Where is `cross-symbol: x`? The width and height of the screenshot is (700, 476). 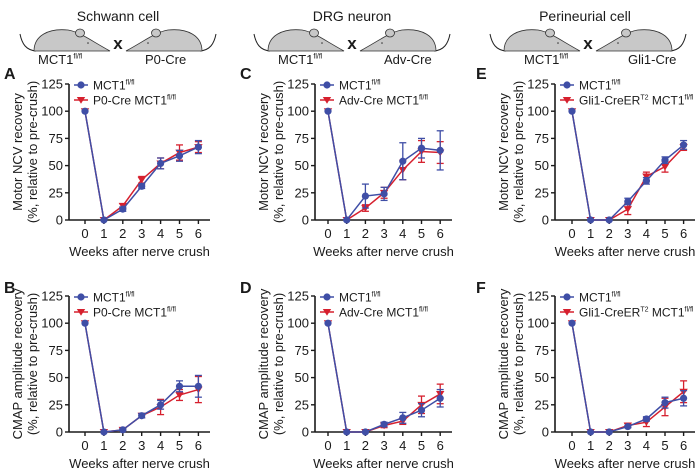 cross-symbol: x is located at coordinates (588, 43).